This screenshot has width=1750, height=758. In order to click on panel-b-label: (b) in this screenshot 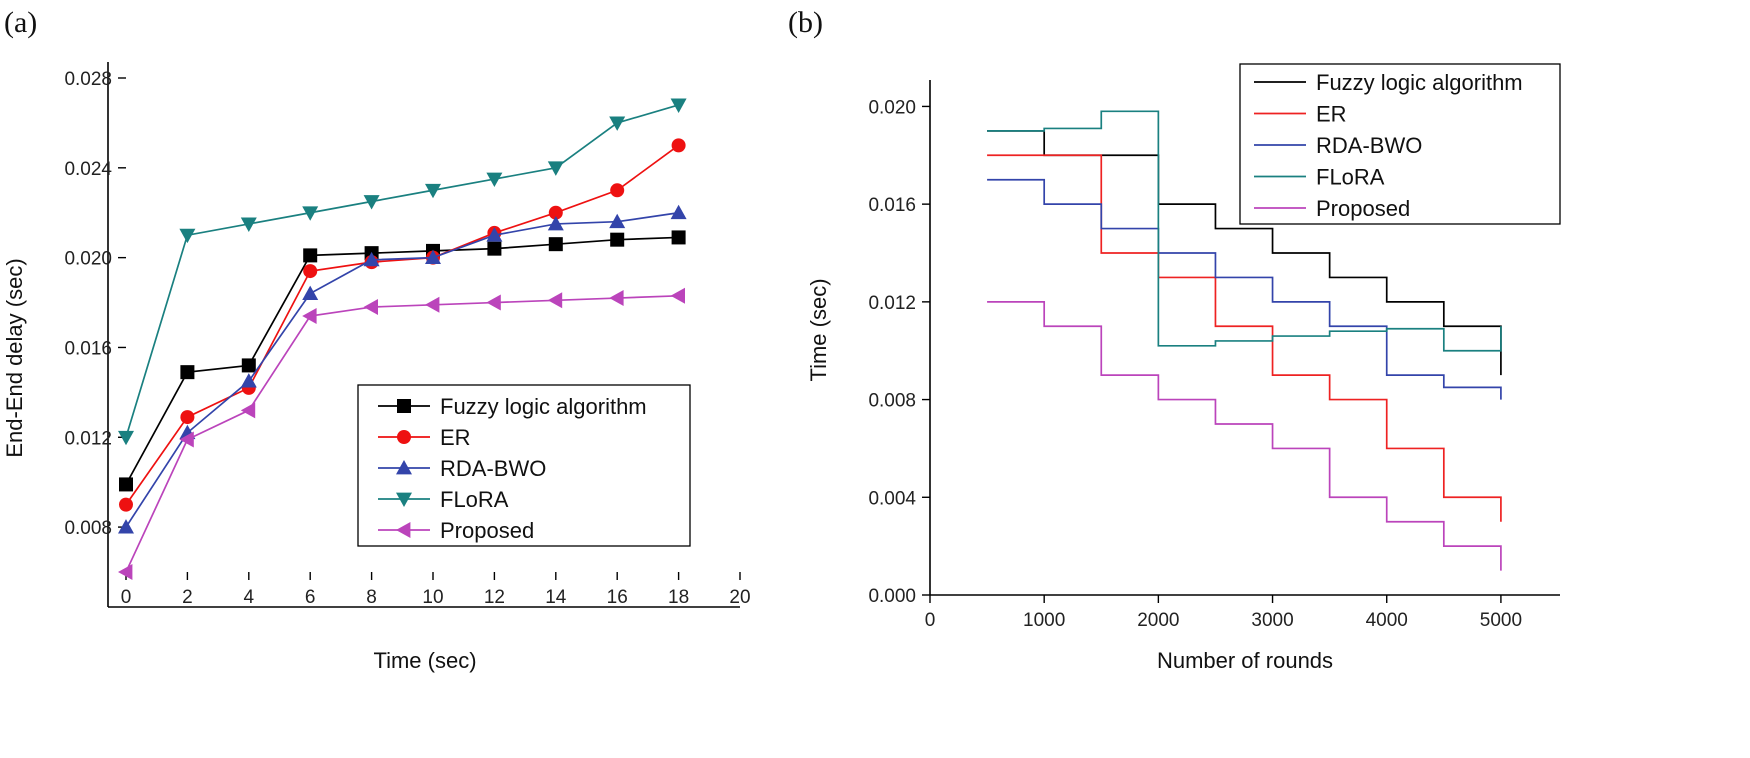, I will do `click(805, 22)`.